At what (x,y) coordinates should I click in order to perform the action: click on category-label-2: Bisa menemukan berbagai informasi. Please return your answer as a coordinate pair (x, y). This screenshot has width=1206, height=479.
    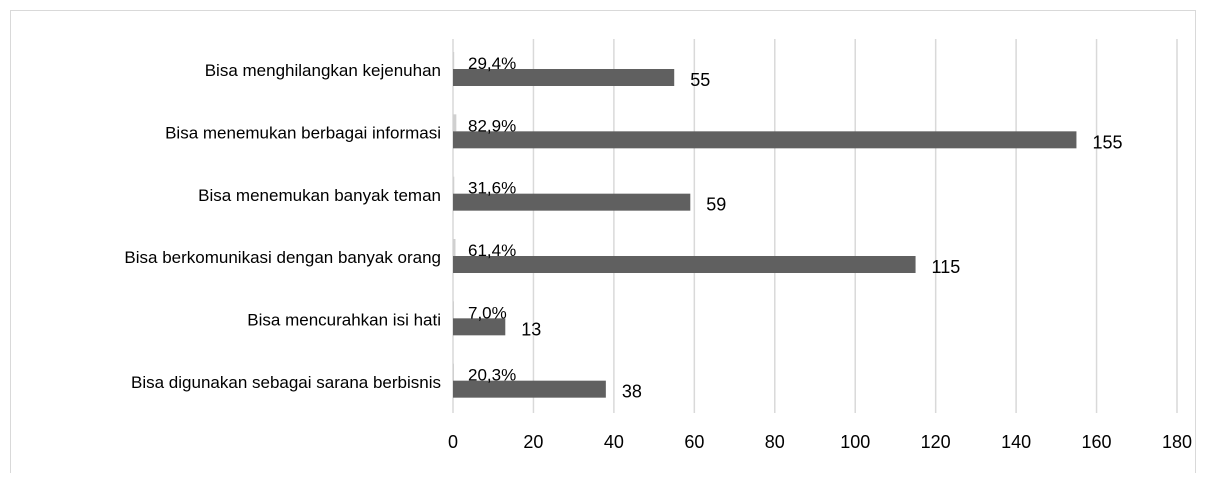
    Looking at the image, I should click on (303, 133).